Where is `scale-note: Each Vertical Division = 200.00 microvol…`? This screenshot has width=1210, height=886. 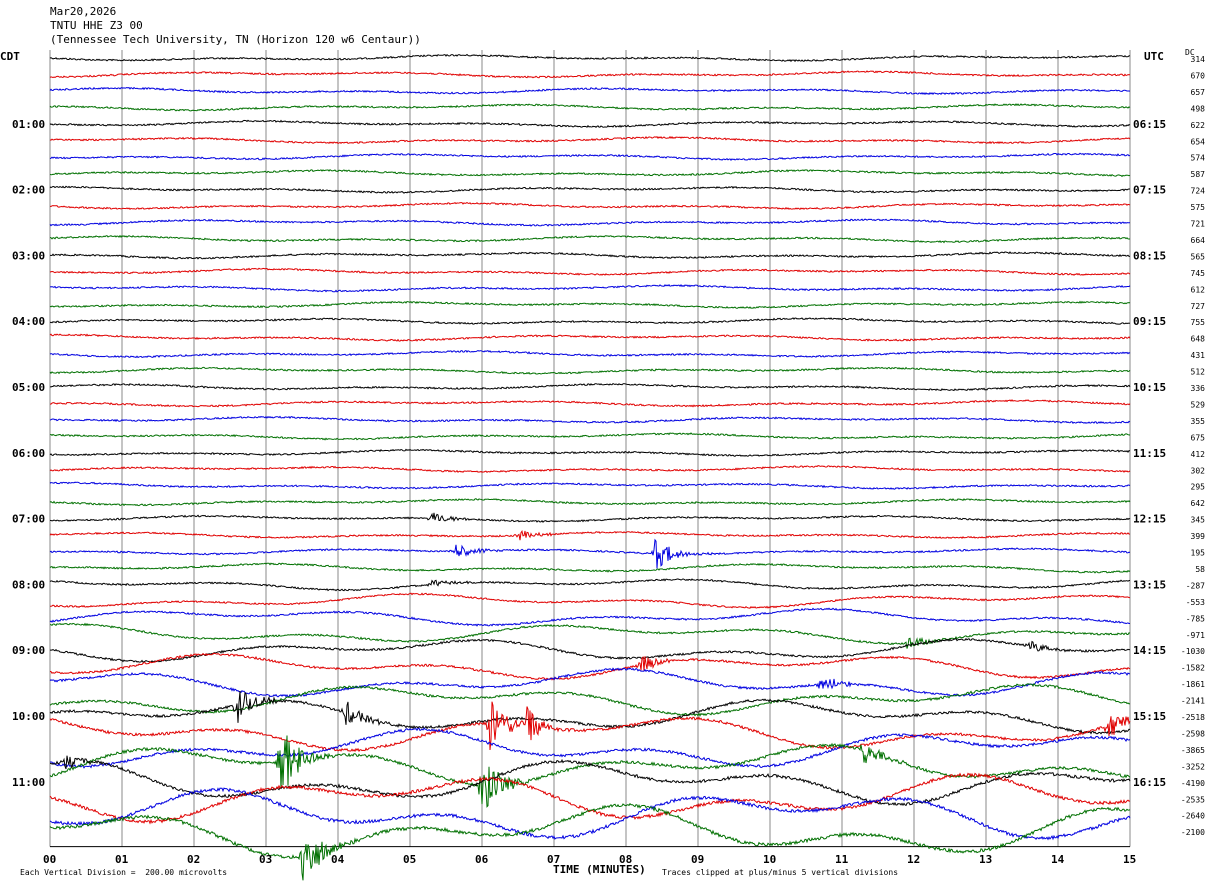 scale-note: Each Vertical Division = 200.00 microvol… is located at coordinates (124, 872).